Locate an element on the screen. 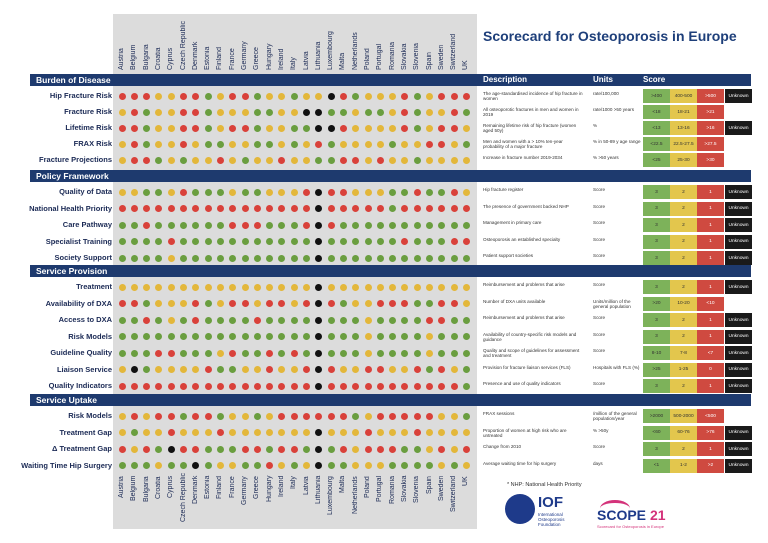  row-label: Availability of DXA is located at coordinates (78, 303).